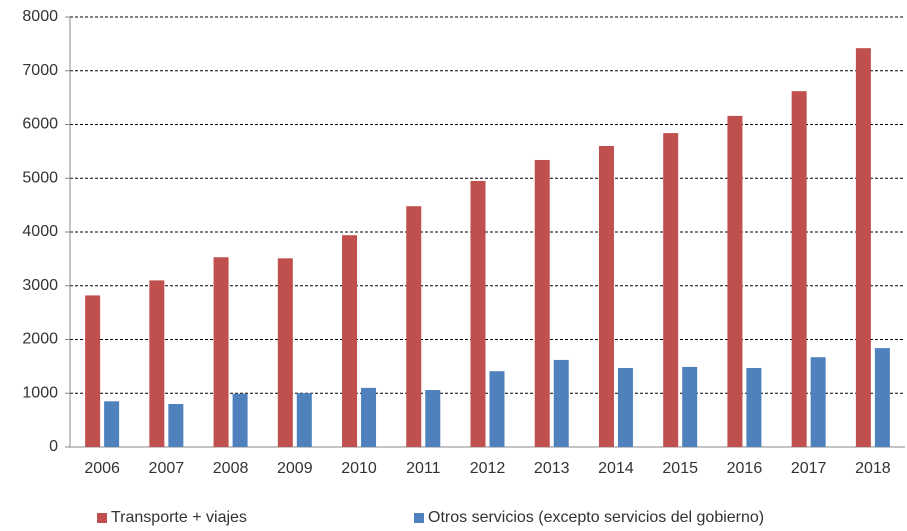 The height and width of the screenshot is (531, 907). Describe the element at coordinates (40, 285) in the screenshot. I see `y-tick-label: 3000` at that location.